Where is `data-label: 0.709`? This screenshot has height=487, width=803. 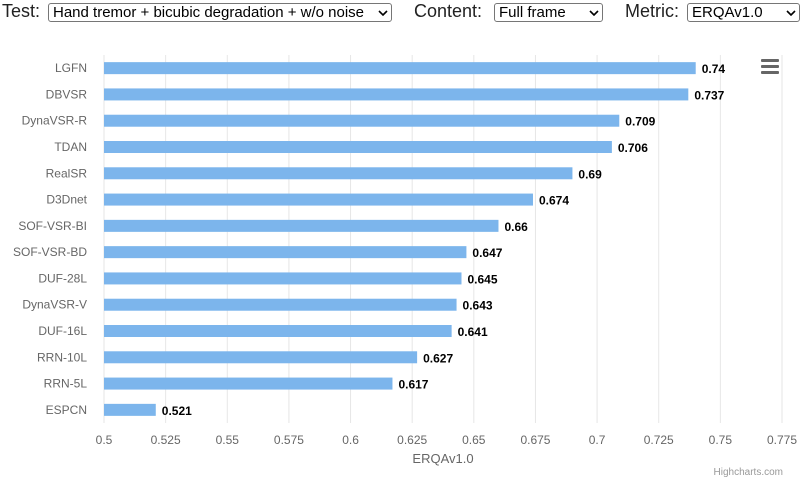
data-label: 0.709 is located at coordinates (640, 122).